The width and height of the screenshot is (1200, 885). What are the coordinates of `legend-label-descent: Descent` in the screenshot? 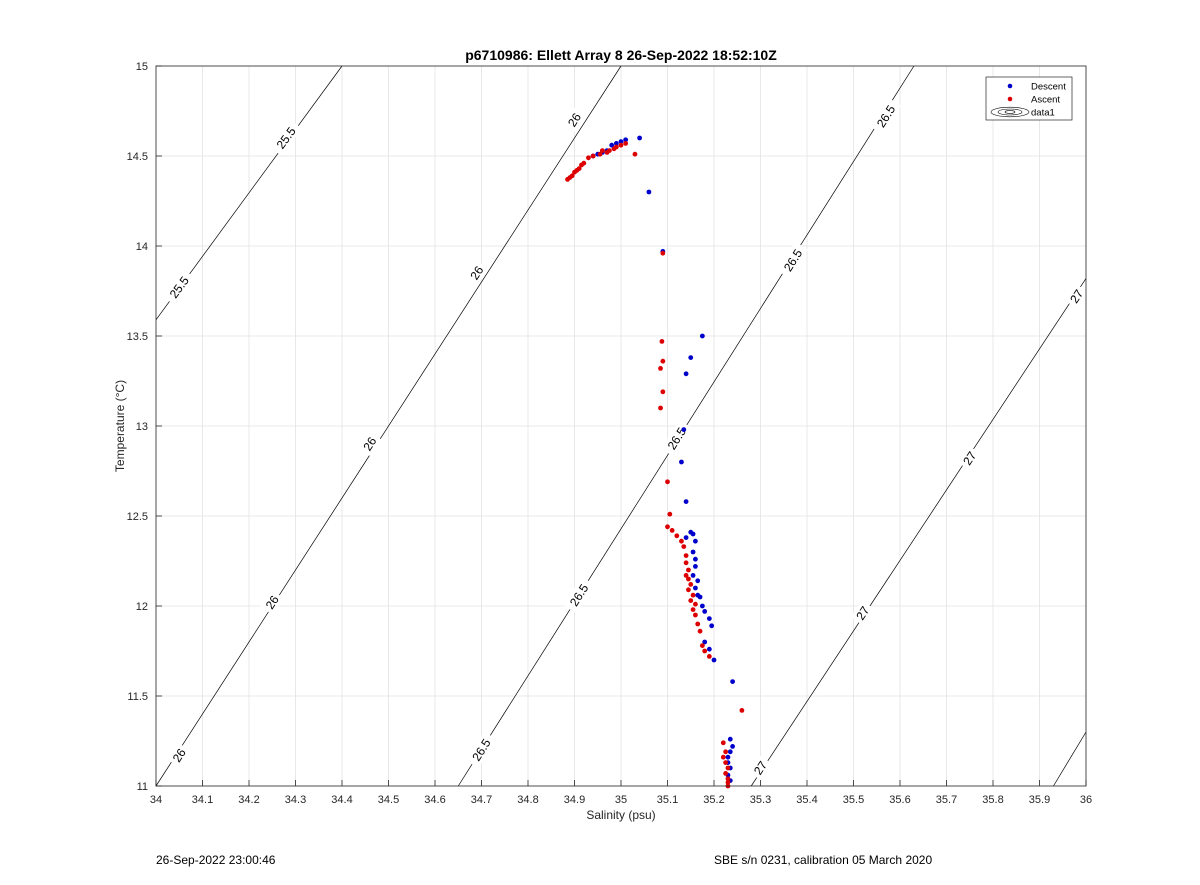 It's located at (1048, 87).